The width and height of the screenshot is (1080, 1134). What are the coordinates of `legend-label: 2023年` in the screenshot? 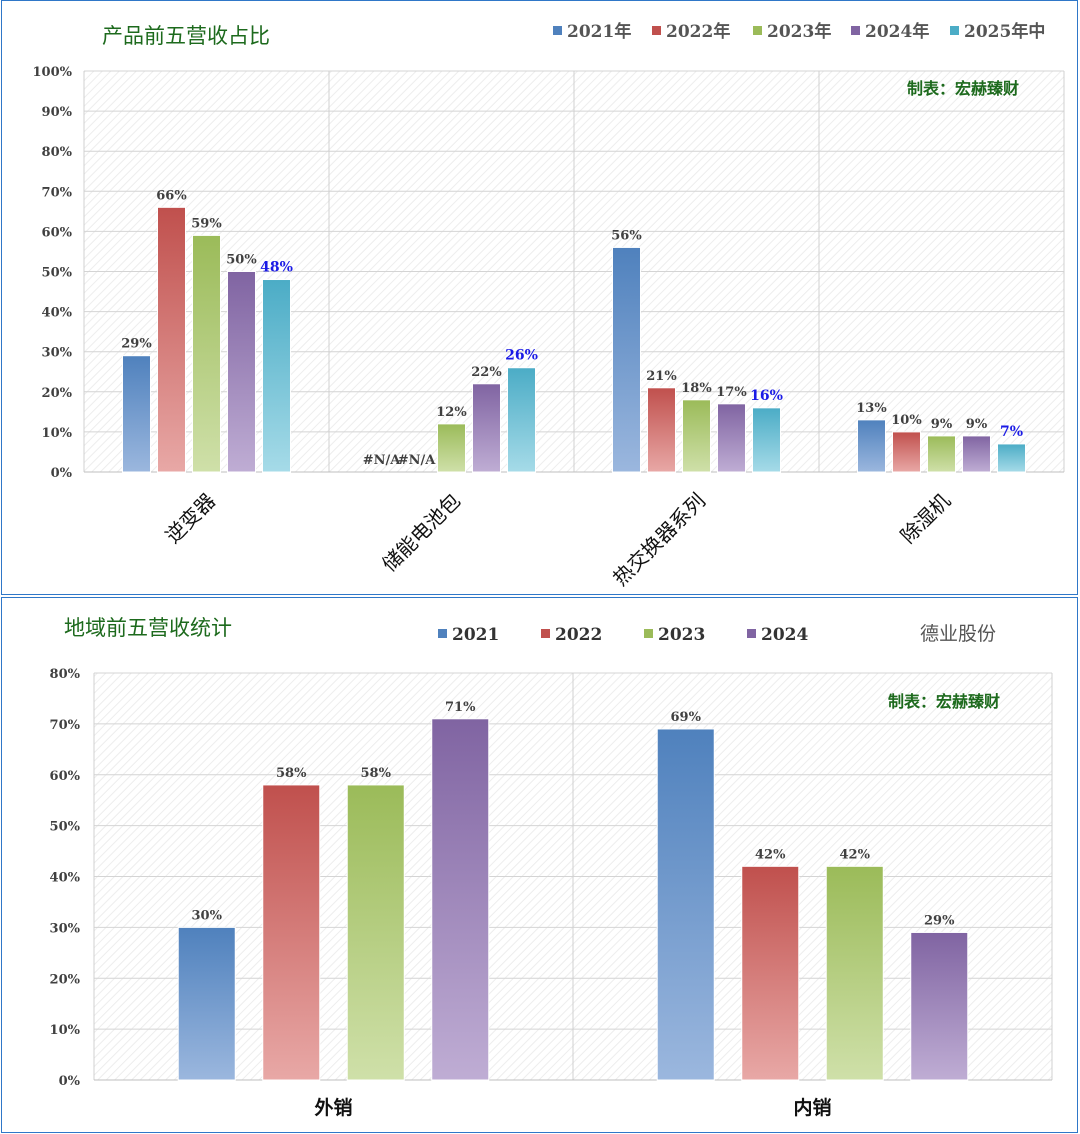 It's located at (799, 31).